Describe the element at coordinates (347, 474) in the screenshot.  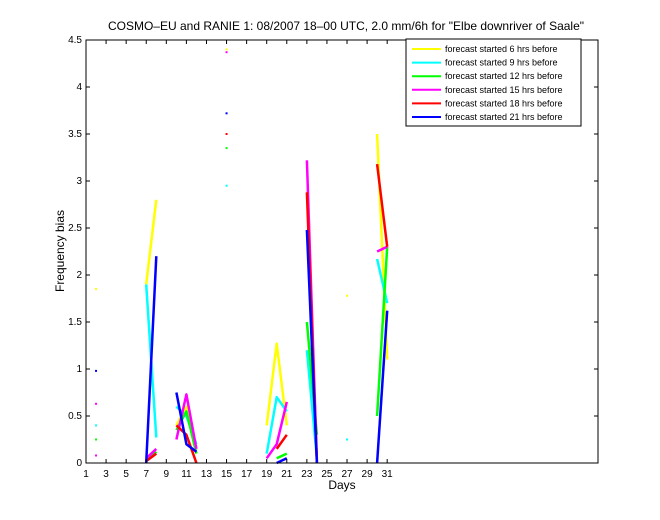
I see `x-tick-label: 27` at that location.